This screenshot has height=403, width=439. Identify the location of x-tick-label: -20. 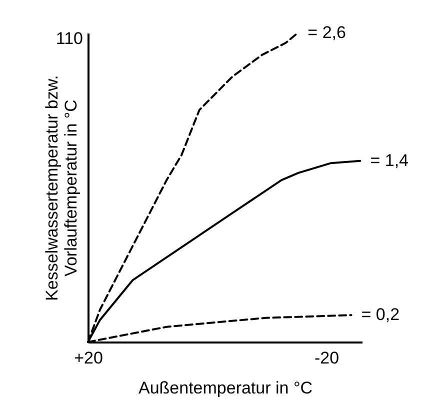
(327, 358).